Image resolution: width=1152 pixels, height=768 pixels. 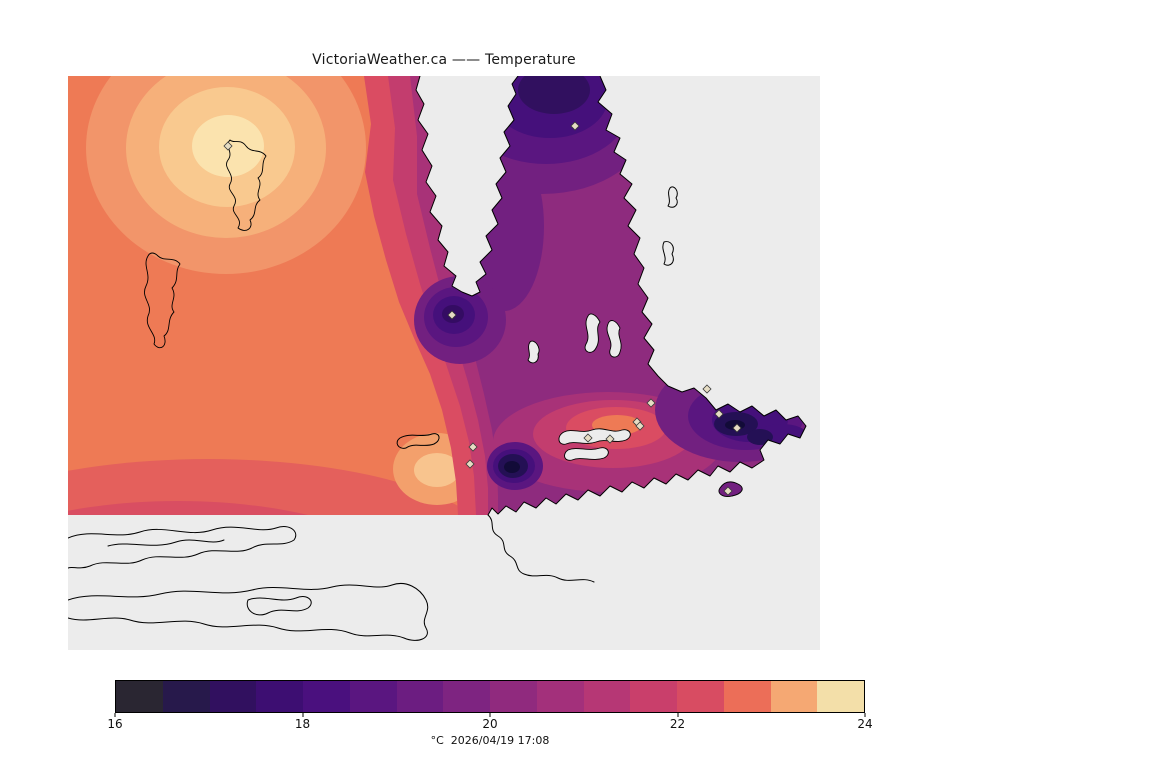 I want to click on colorbar-tick-label: 24, so click(x=865, y=724).